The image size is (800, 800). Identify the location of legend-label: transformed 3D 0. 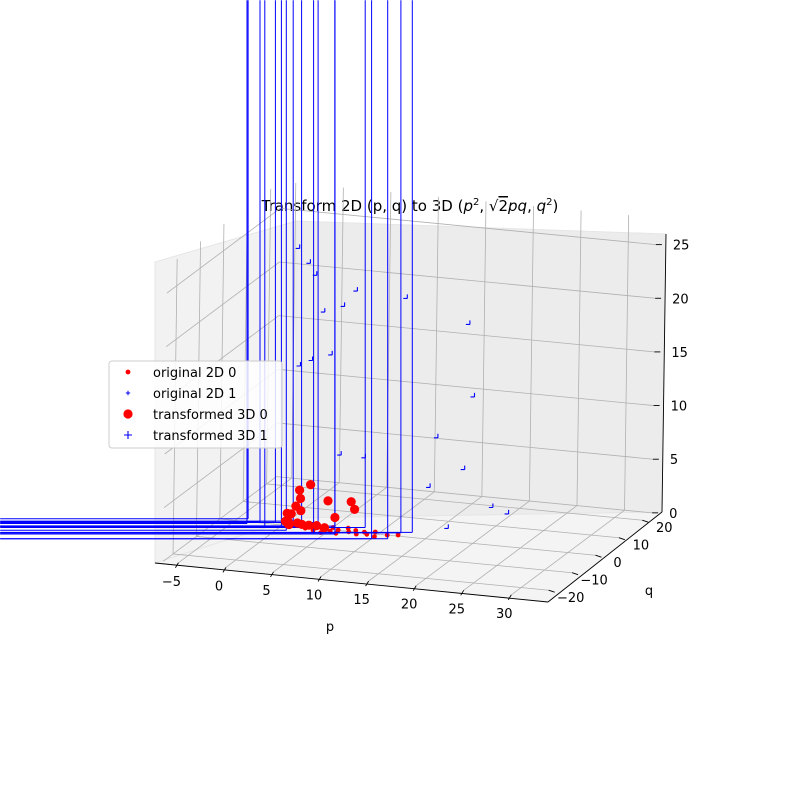
(210, 415).